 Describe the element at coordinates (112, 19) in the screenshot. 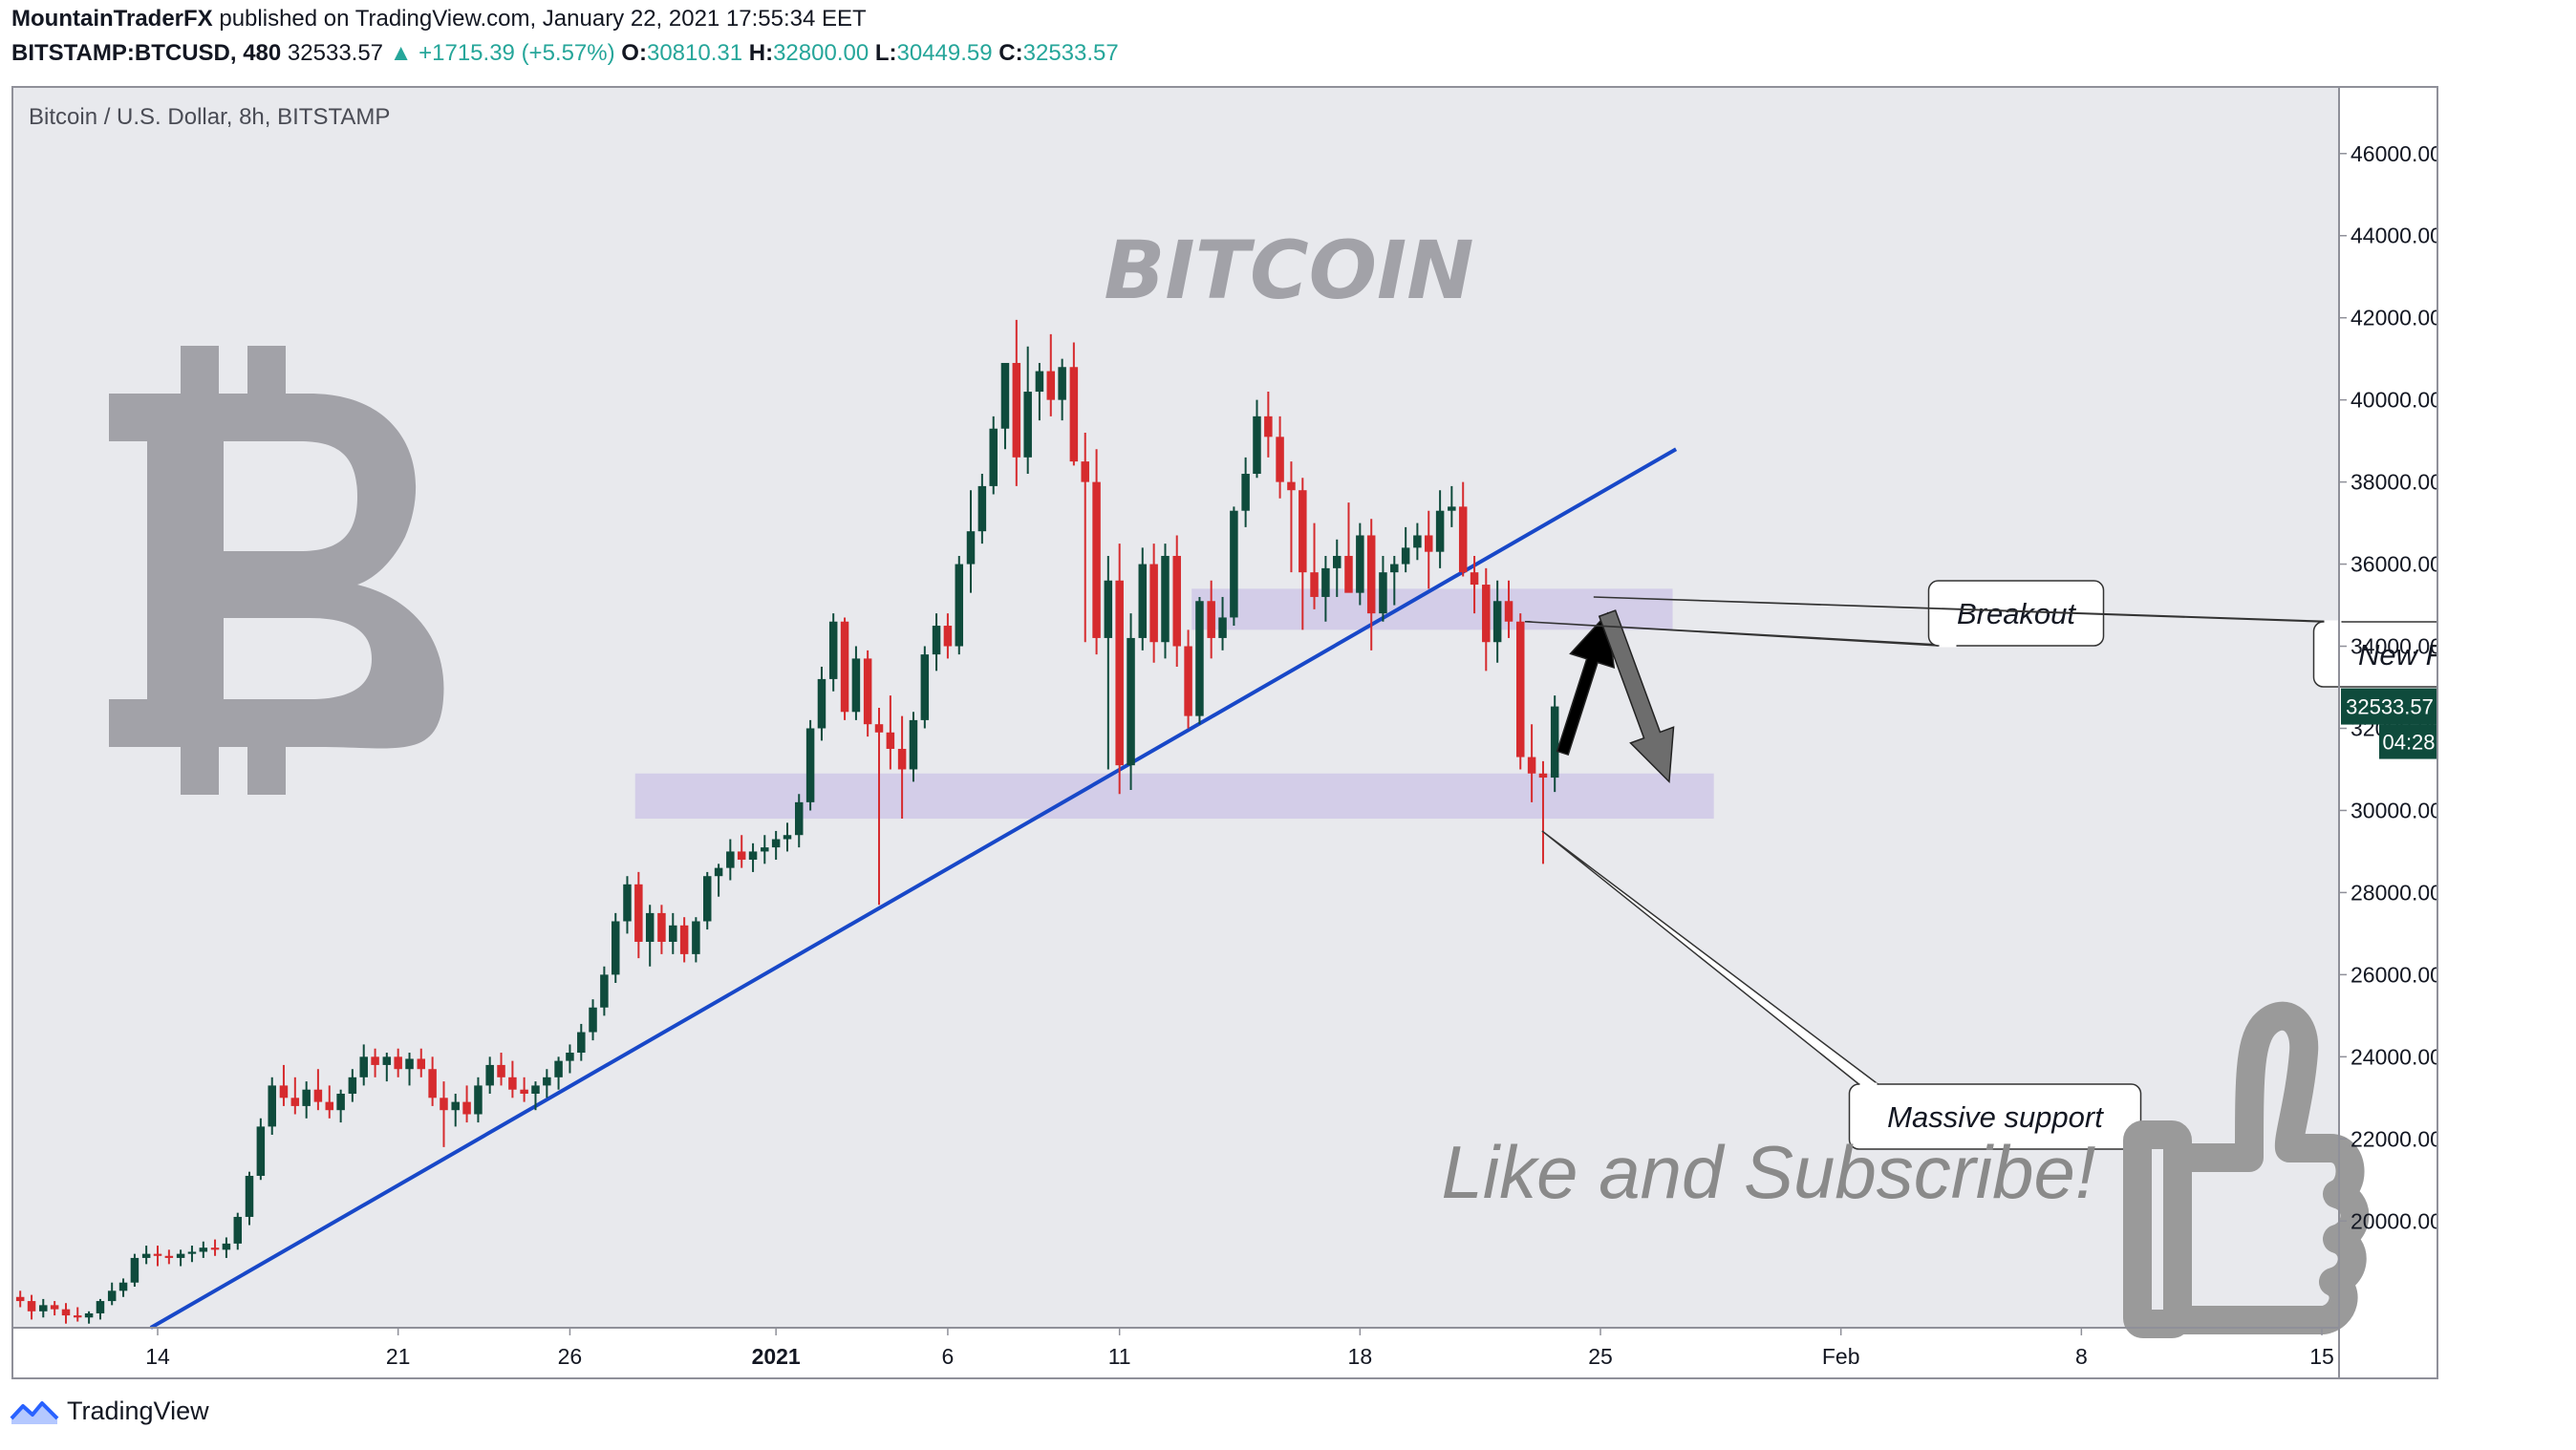

I see `publisher-name: MountainTraderFX` at that location.